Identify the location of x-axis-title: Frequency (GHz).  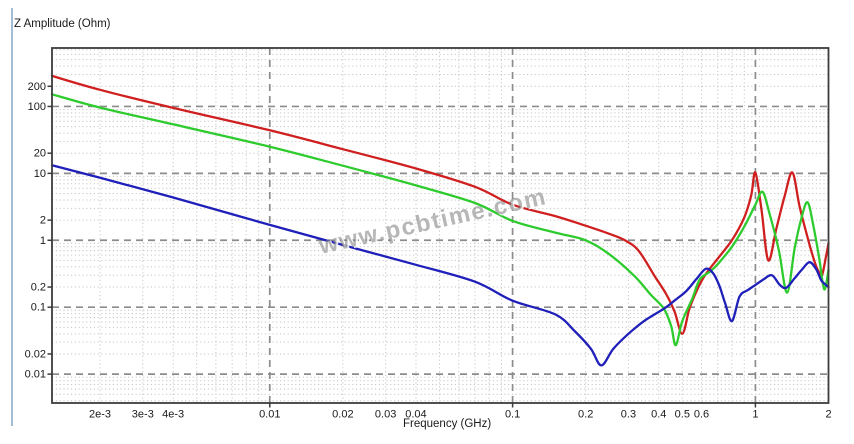
(447, 424).